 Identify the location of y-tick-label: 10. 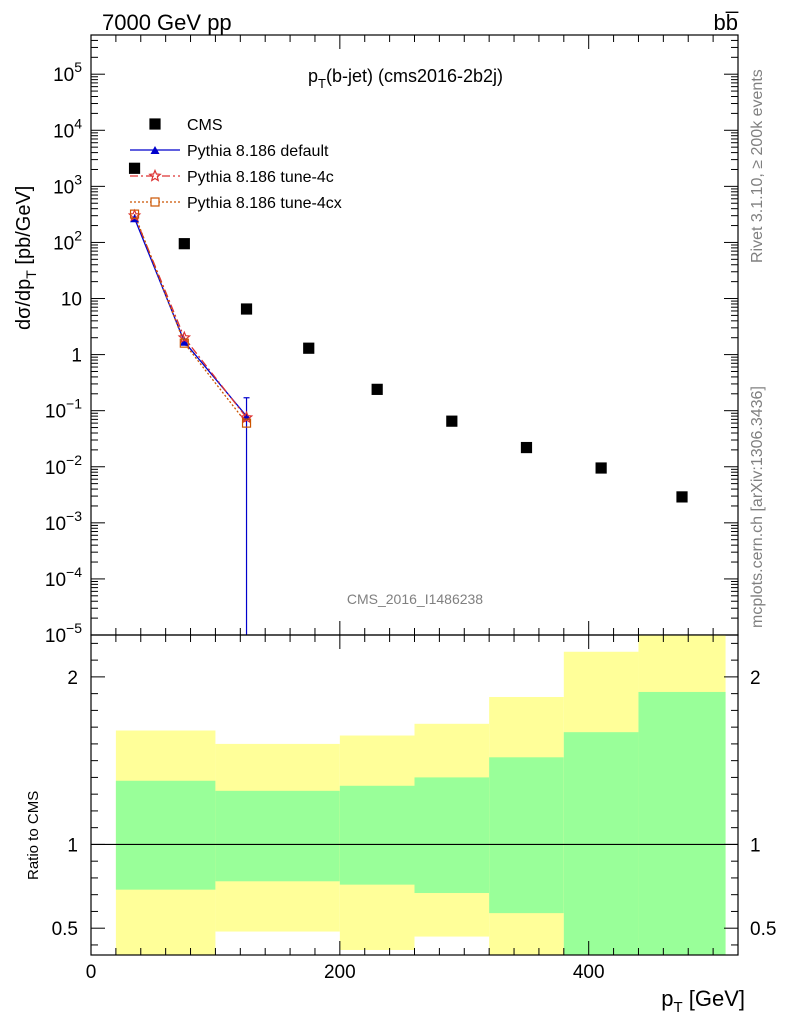
(71, 300).